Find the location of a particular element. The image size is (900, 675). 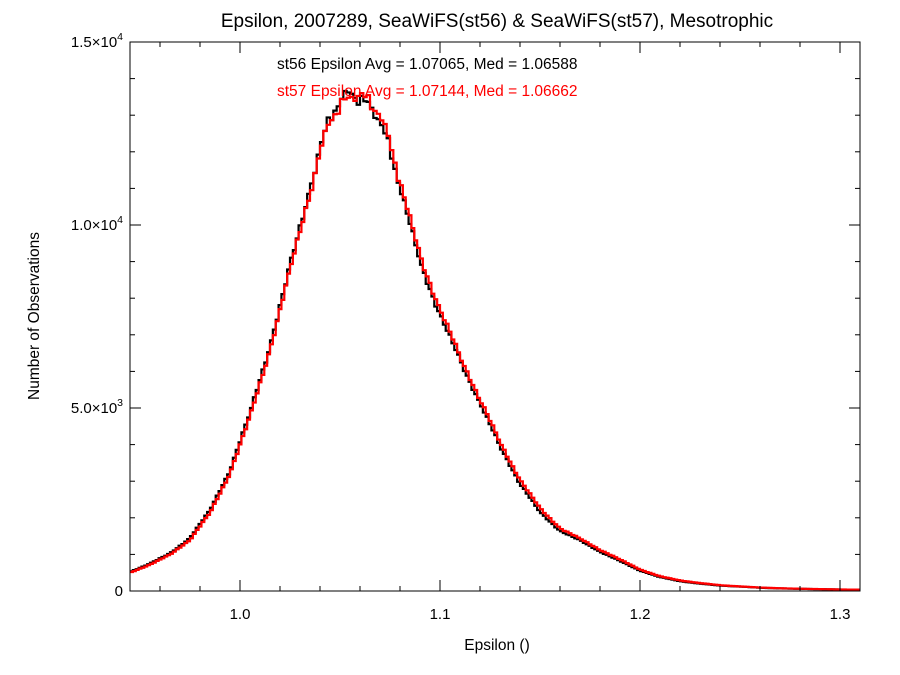

y-tick-label: 5.0×10³ is located at coordinates (97, 407).